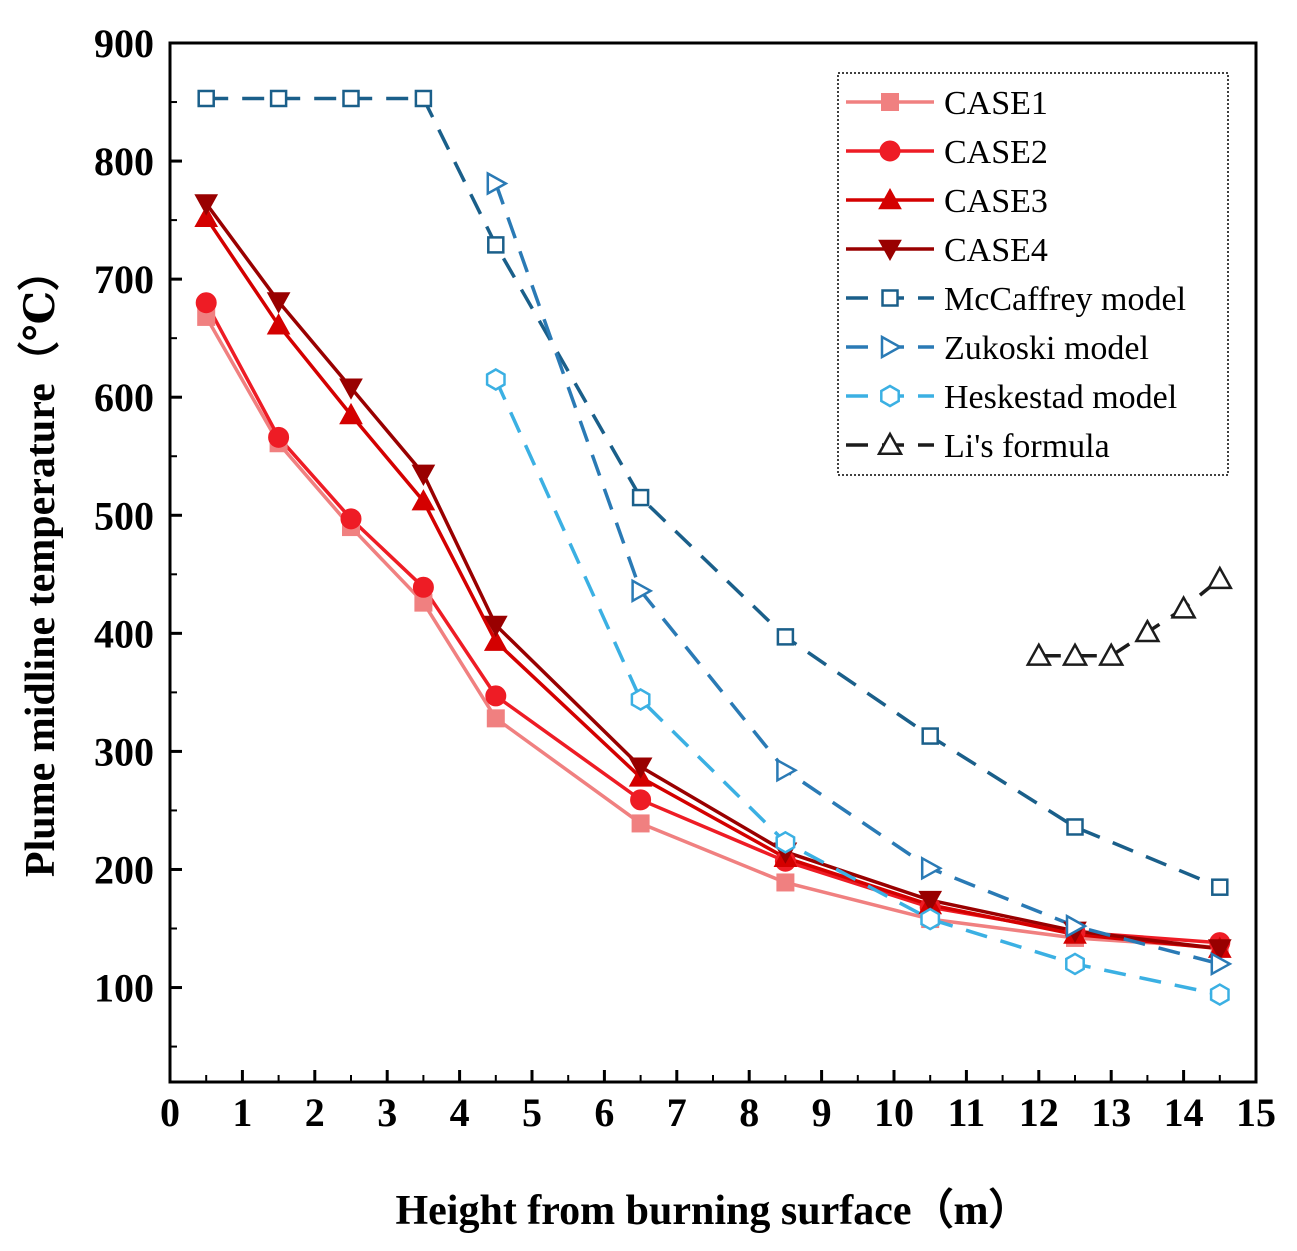 The image size is (1297, 1251). Describe the element at coordinates (40, 563) in the screenshot. I see `y-axis-title: Plume midline temperature（℃）` at that location.